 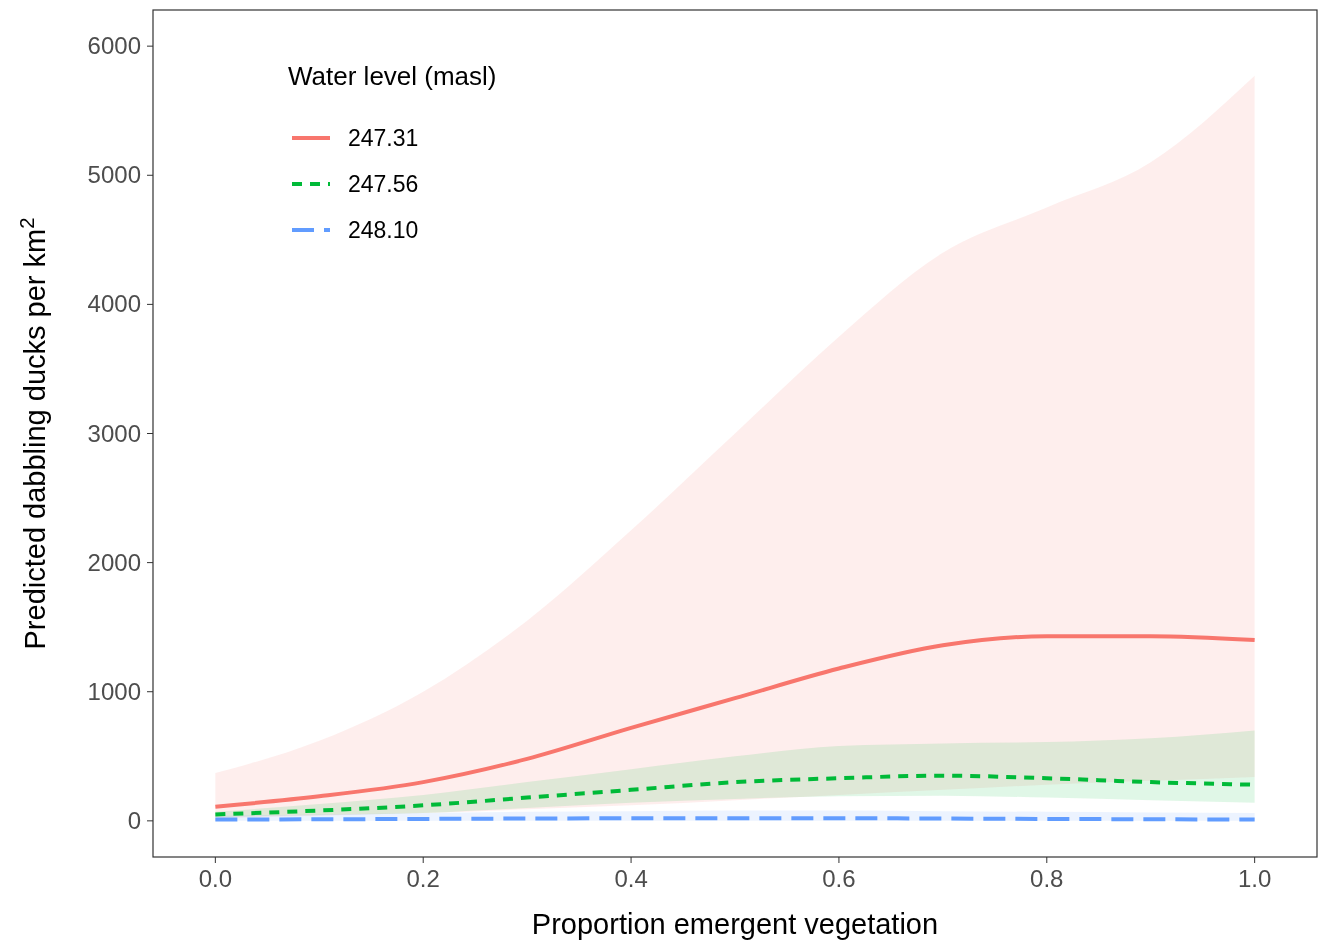 What do you see at coordinates (114, 304) in the screenshot?
I see `y-tick-label: 4000` at bounding box center [114, 304].